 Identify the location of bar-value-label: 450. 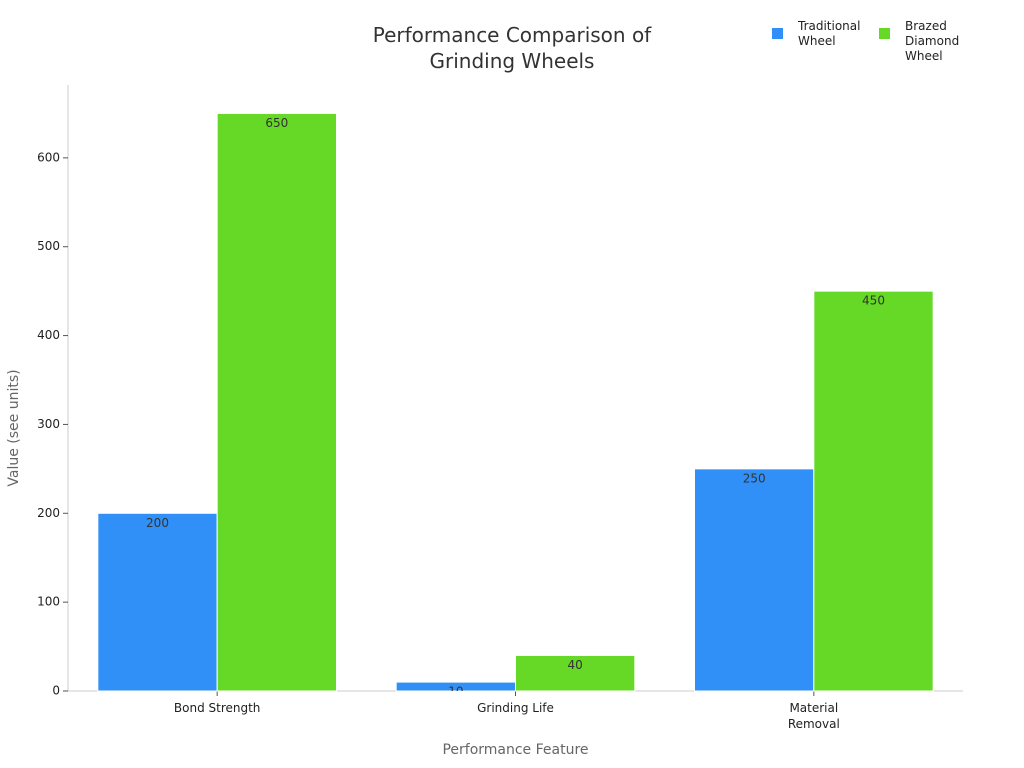
(873, 301).